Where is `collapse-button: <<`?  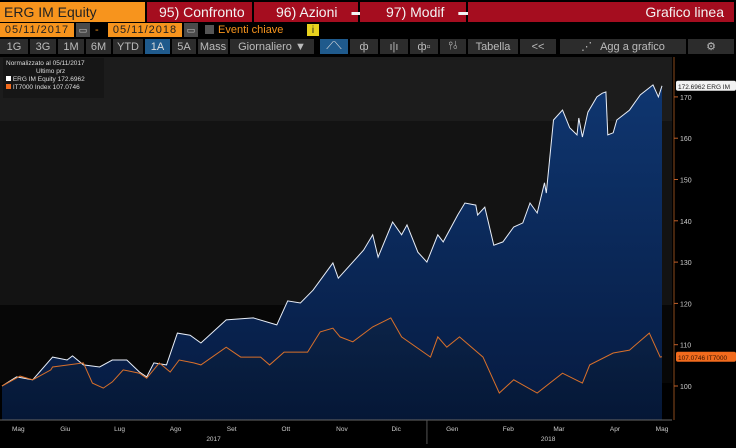 collapse-button: << is located at coordinates (538, 46).